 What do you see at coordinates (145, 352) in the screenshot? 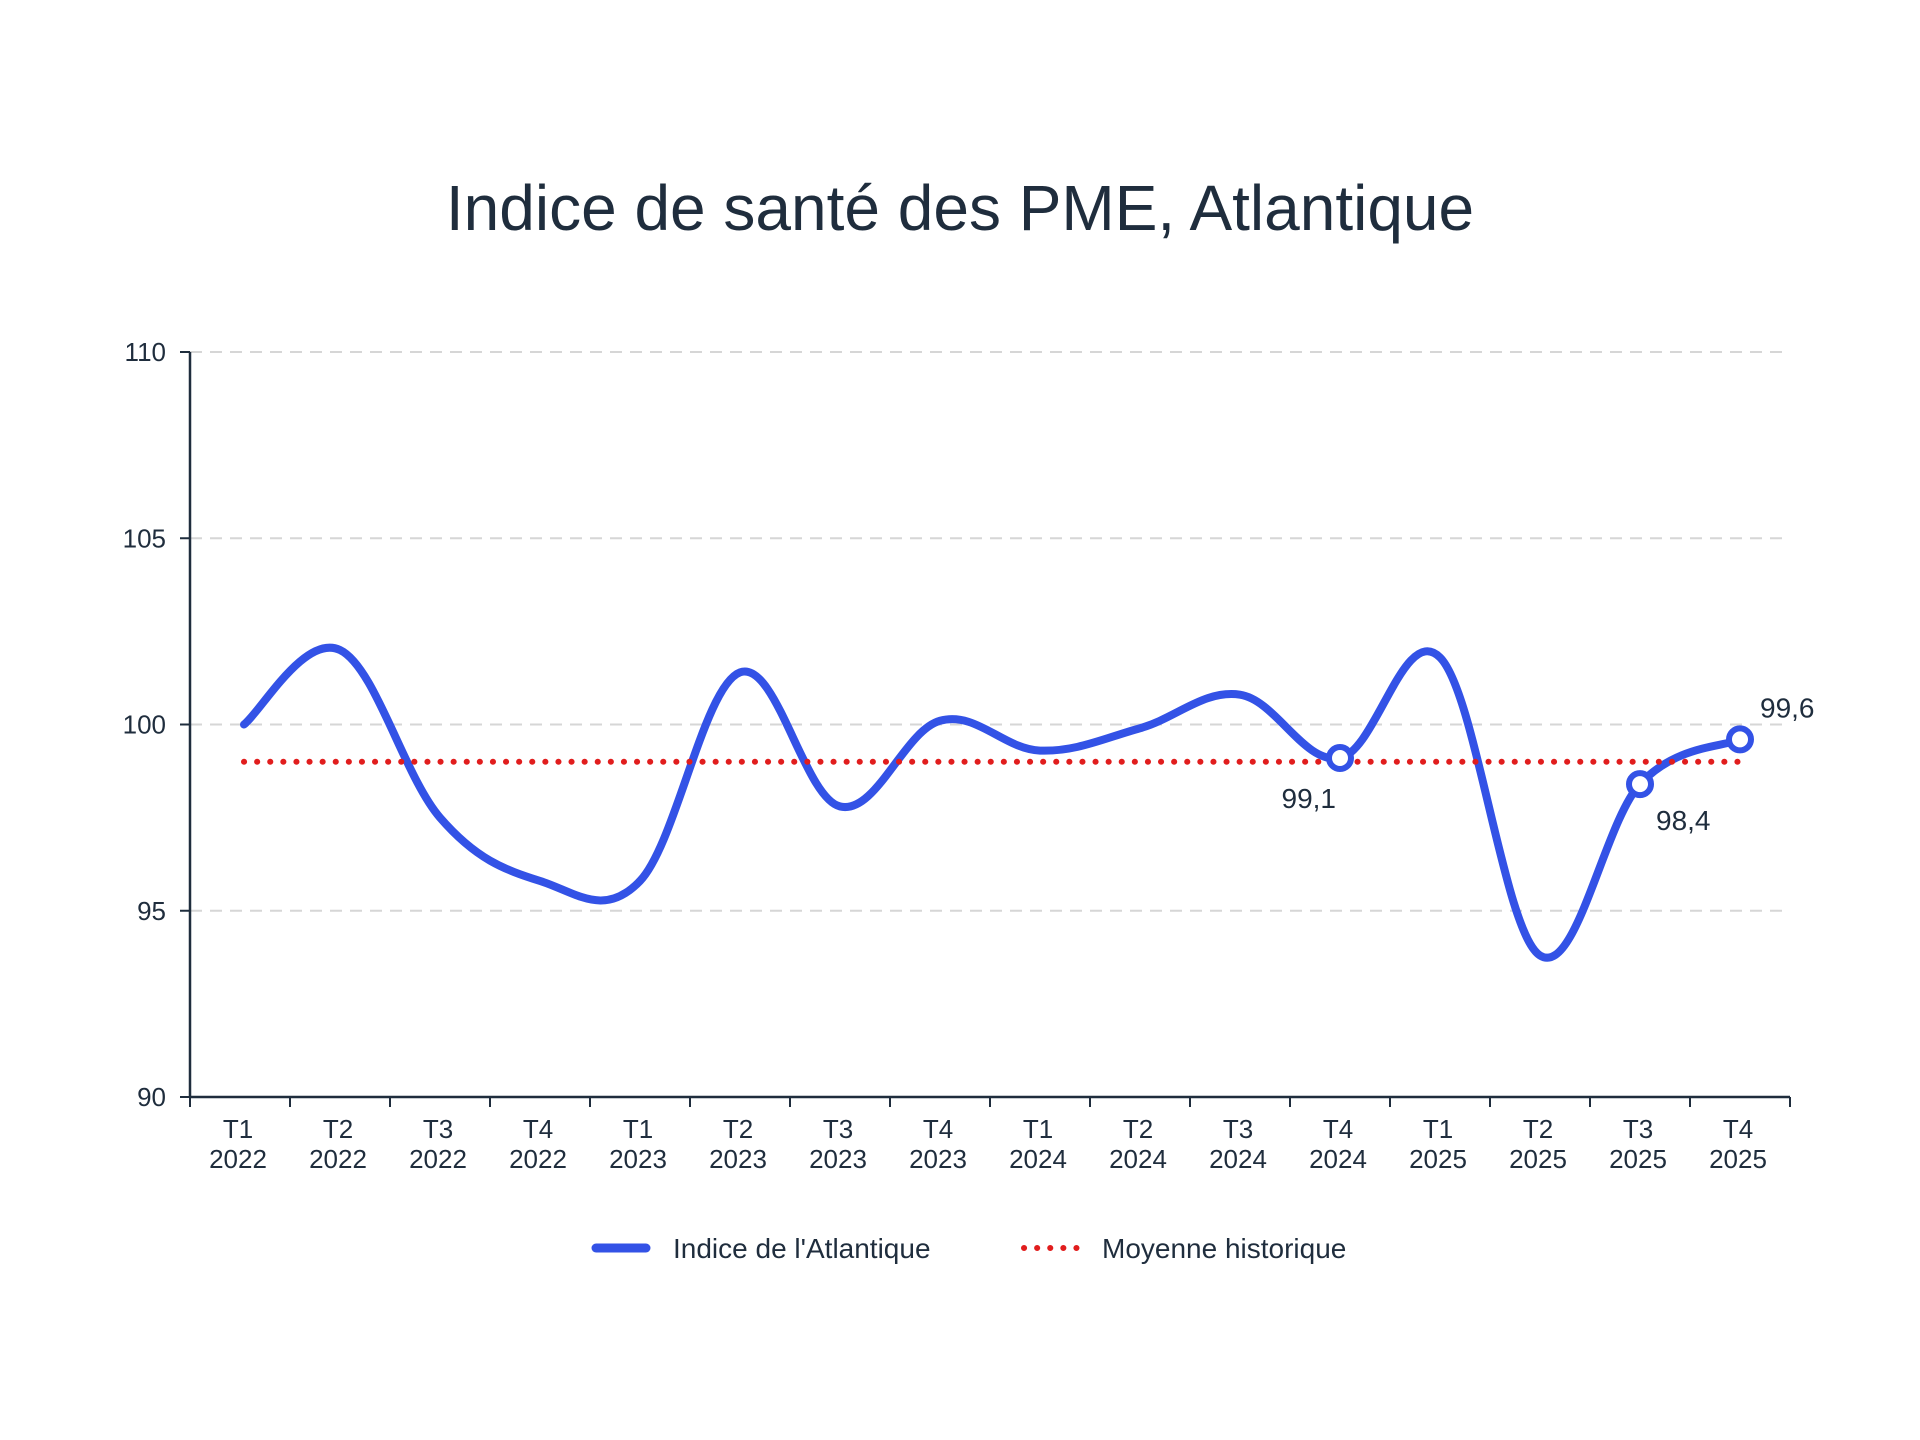
I see `y-tick-label: 110` at bounding box center [145, 352].